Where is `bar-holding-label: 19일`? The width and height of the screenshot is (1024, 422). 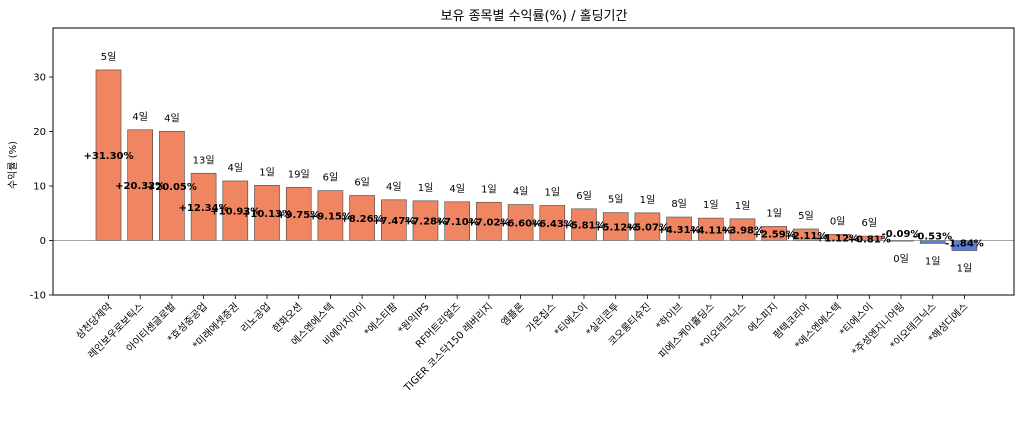 bar-holding-label: 19일 is located at coordinates (299, 174).